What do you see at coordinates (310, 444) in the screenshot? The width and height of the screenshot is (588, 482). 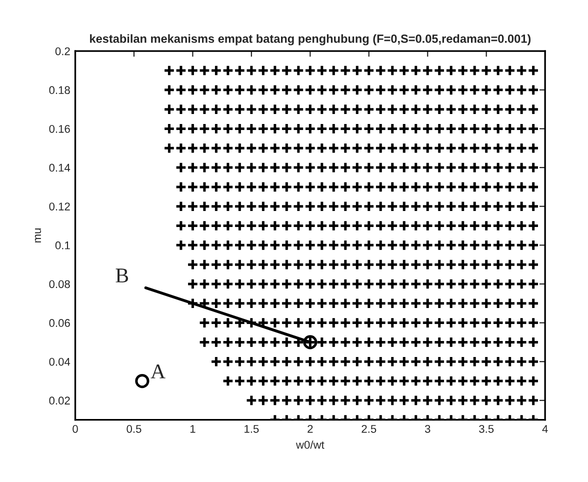 I see `x-axis-title: w0/wt` at bounding box center [310, 444].